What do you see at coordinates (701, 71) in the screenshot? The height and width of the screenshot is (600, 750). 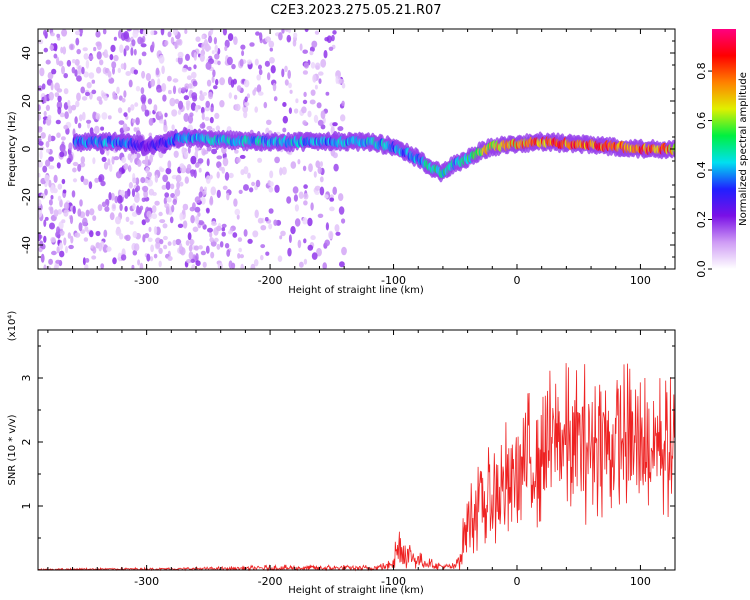 I see `colorbar-tick-label: 0.8` at bounding box center [701, 71].